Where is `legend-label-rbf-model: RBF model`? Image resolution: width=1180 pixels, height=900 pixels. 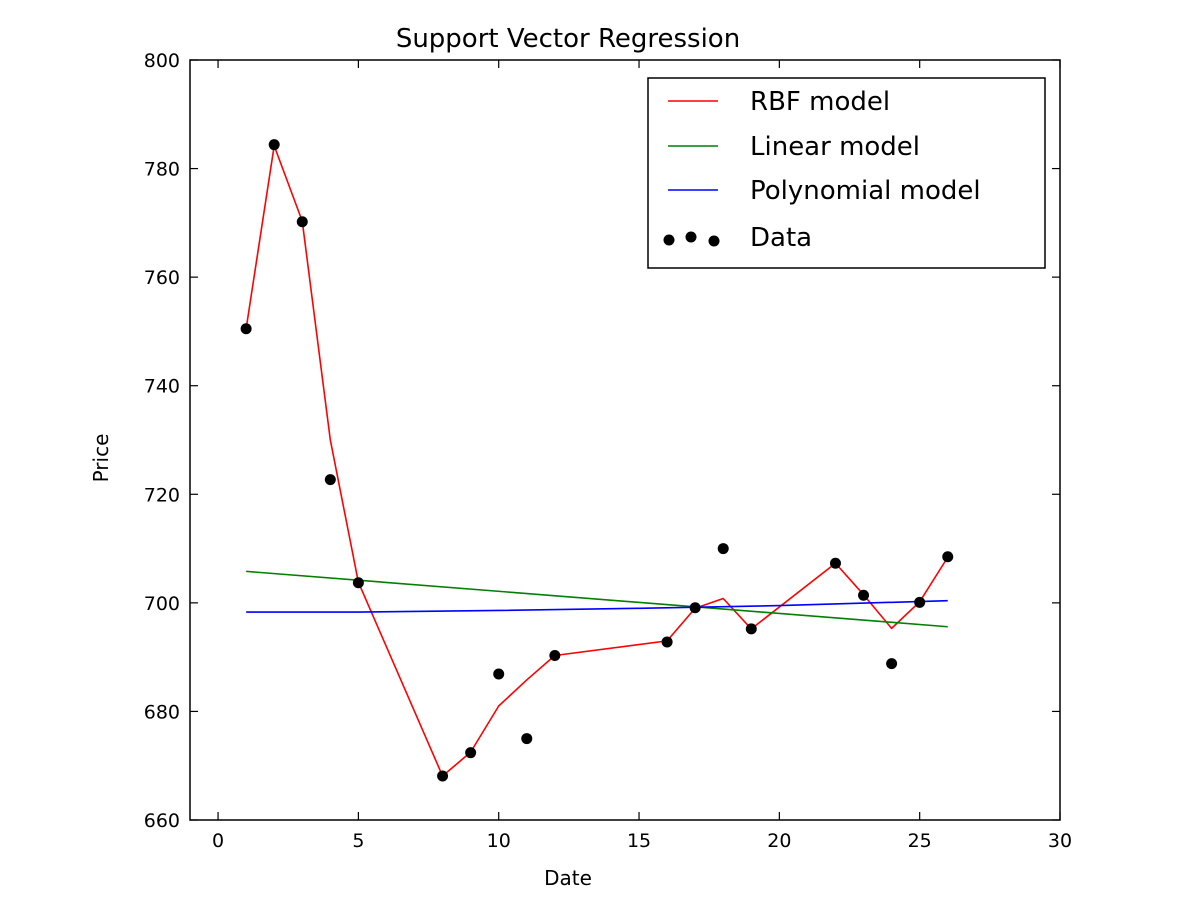
legend-label-rbf-model: RBF model is located at coordinates (820, 102).